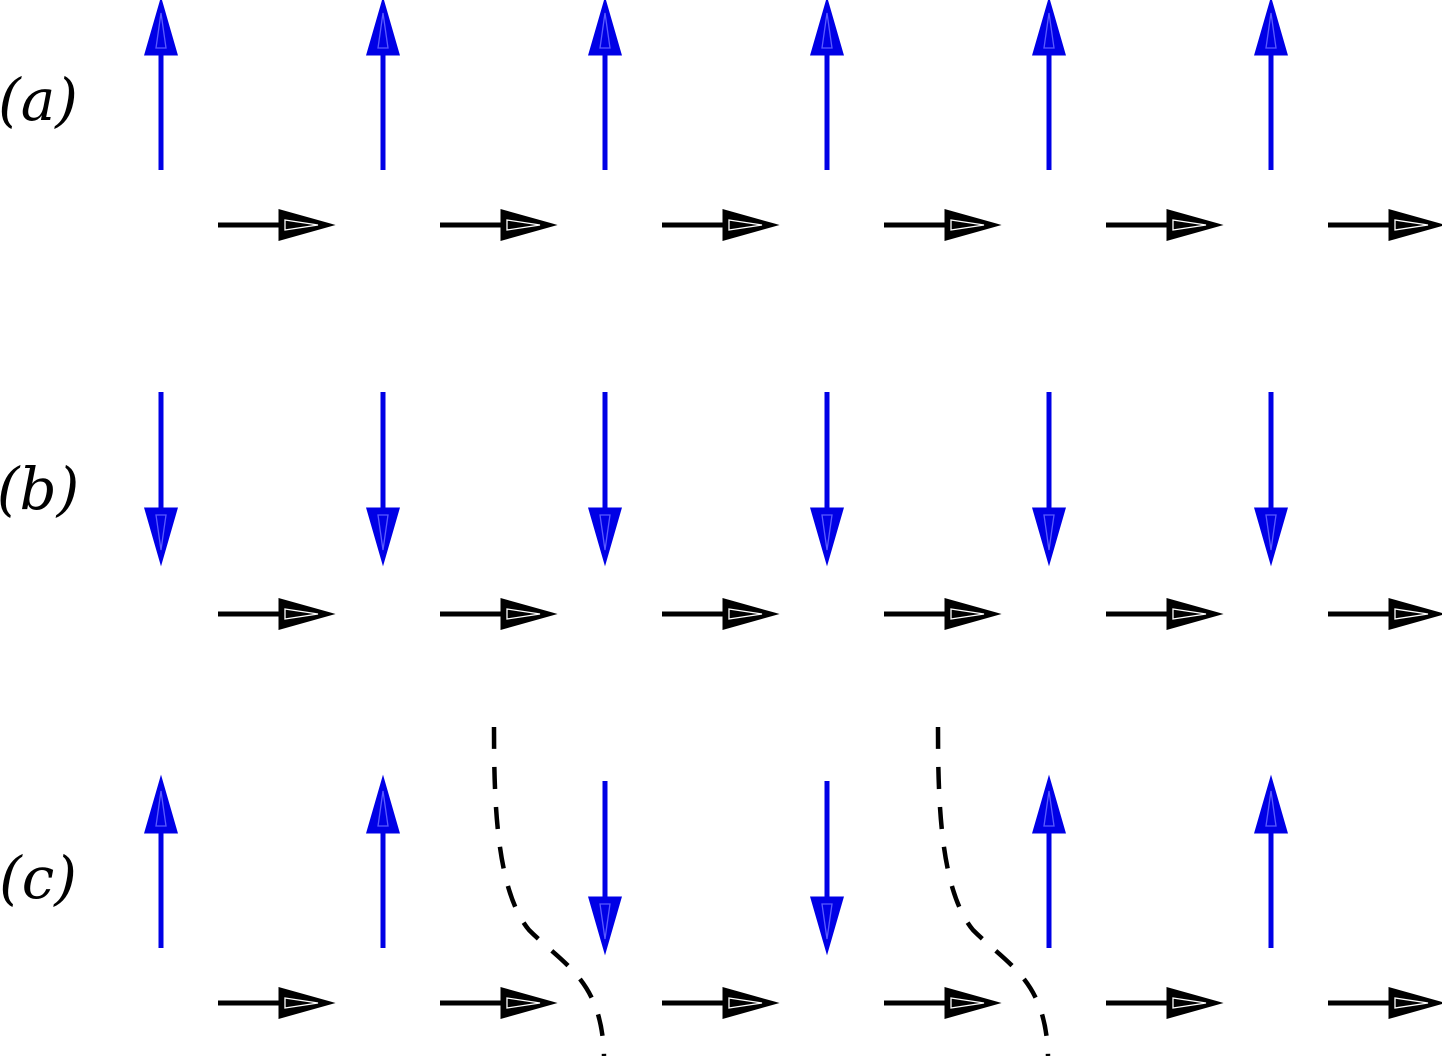 The height and width of the screenshot is (1056, 1442). What do you see at coordinates (39, 100) in the screenshot?
I see `panel-label: (a)` at bounding box center [39, 100].